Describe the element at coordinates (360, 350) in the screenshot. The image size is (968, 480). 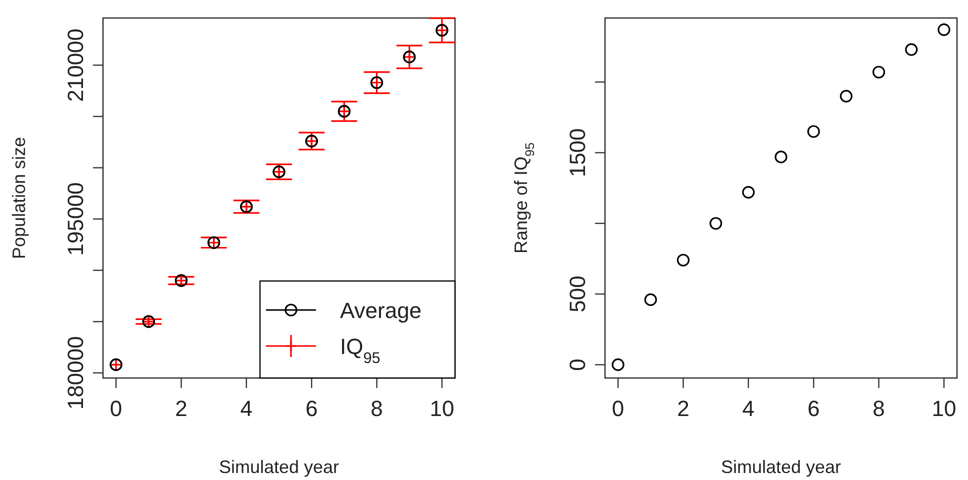
I see `legend-label: IQ$_{95}$` at that location.